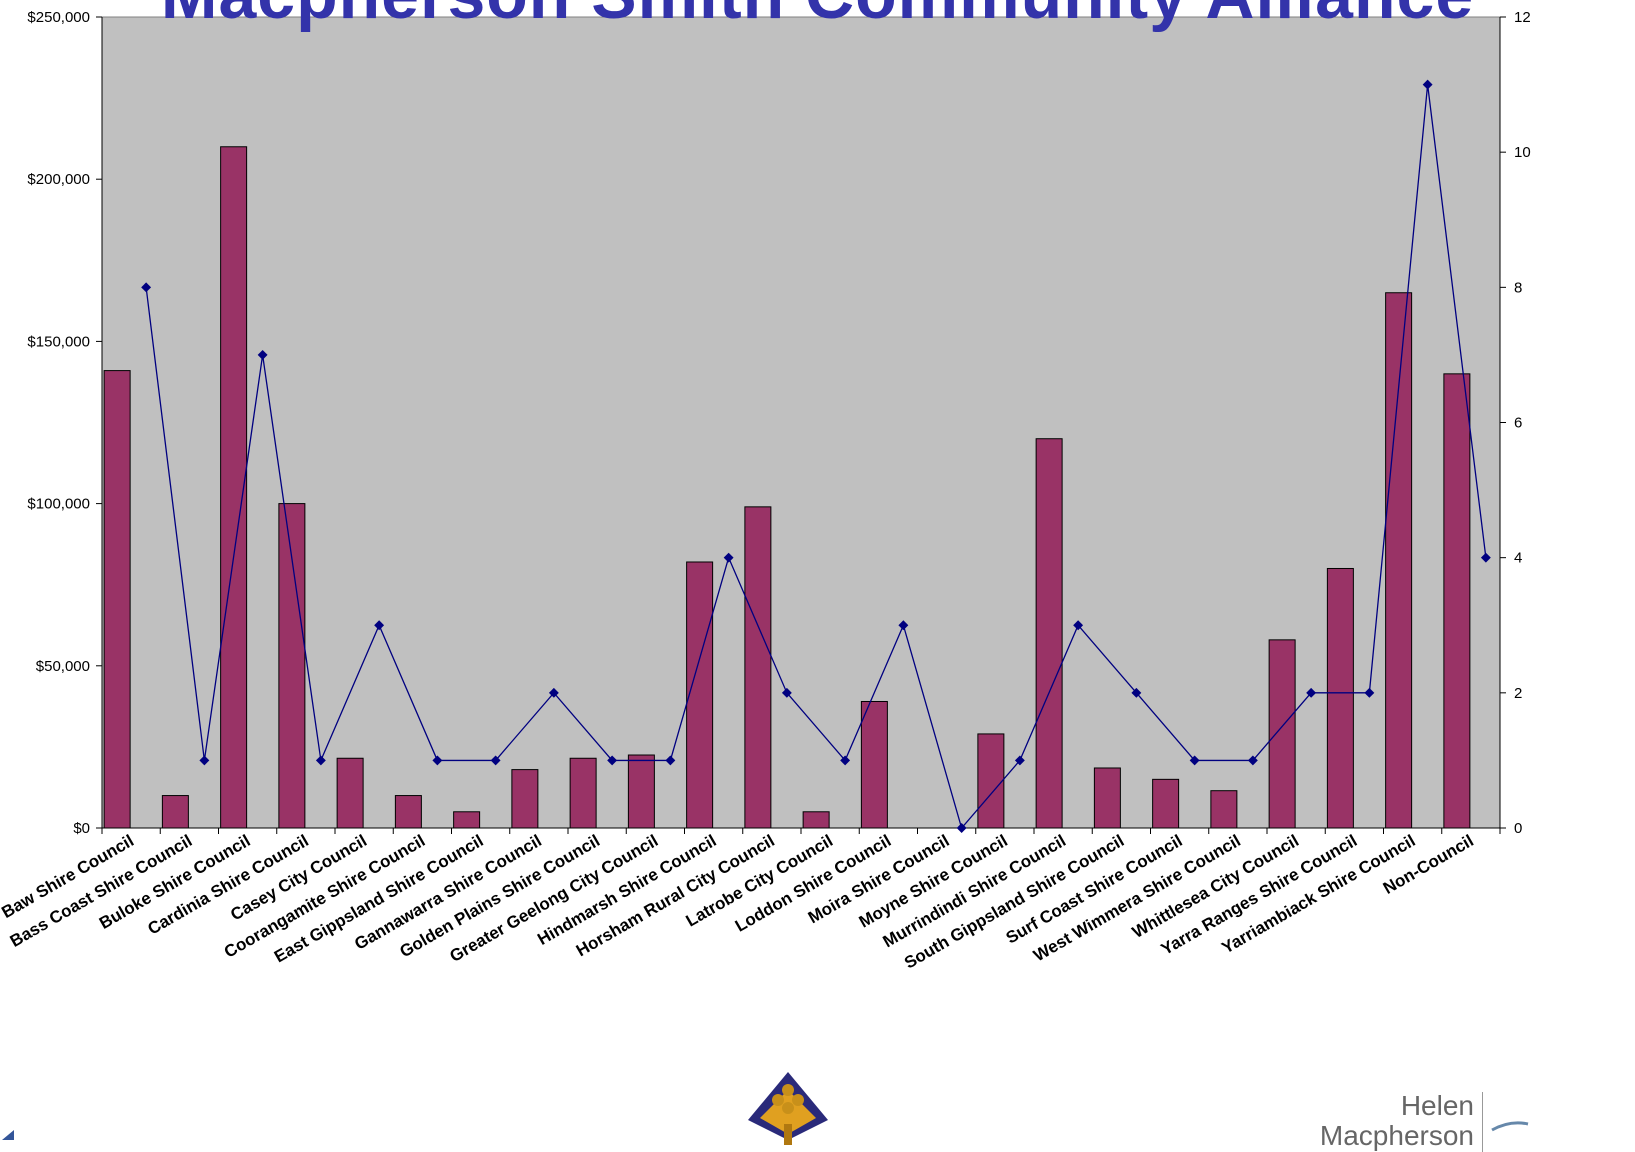 Image resolution: width=1635 pixels, height=1152 pixels. What do you see at coordinates (1437, 1105) in the screenshot?
I see `logo-line-1: Helen` at bounding box center [1437, 1105].